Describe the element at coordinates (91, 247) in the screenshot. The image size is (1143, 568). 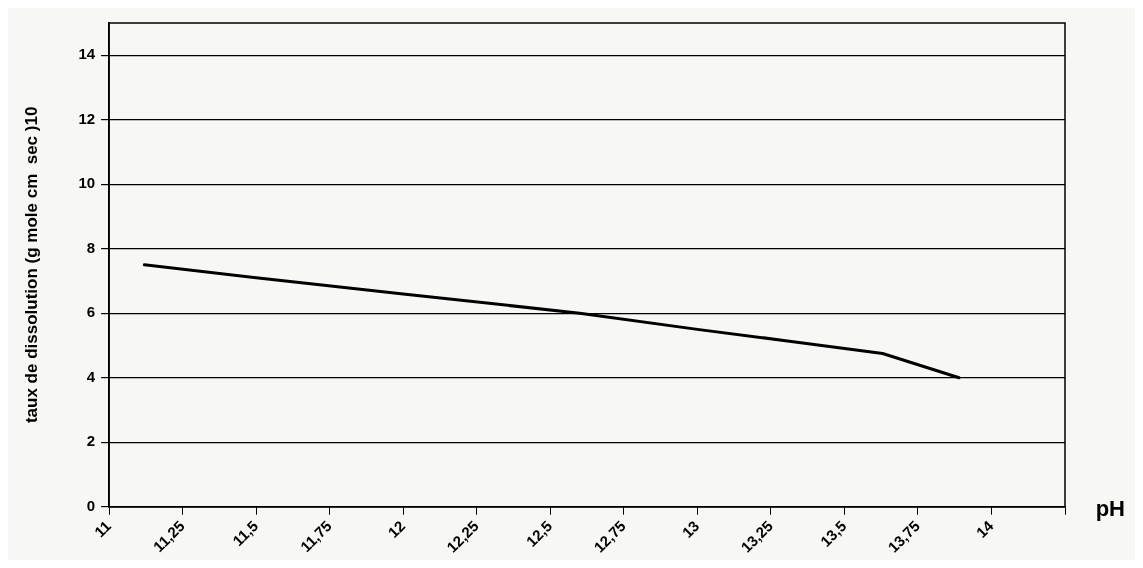
I see `y-tick-label: 8` at that location.